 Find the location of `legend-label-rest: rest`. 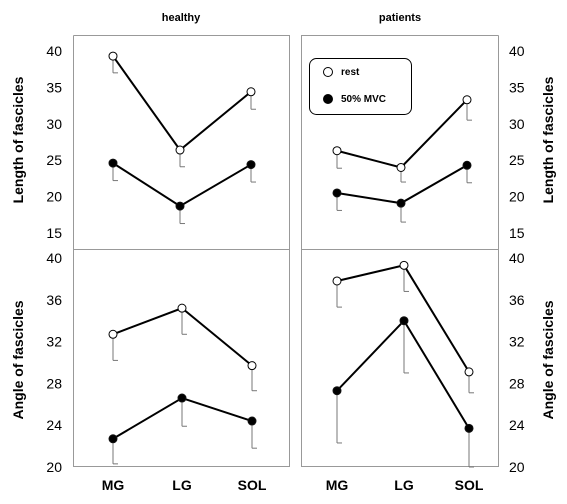

legend-label-rest: rest is located at coordinates (350, 72).